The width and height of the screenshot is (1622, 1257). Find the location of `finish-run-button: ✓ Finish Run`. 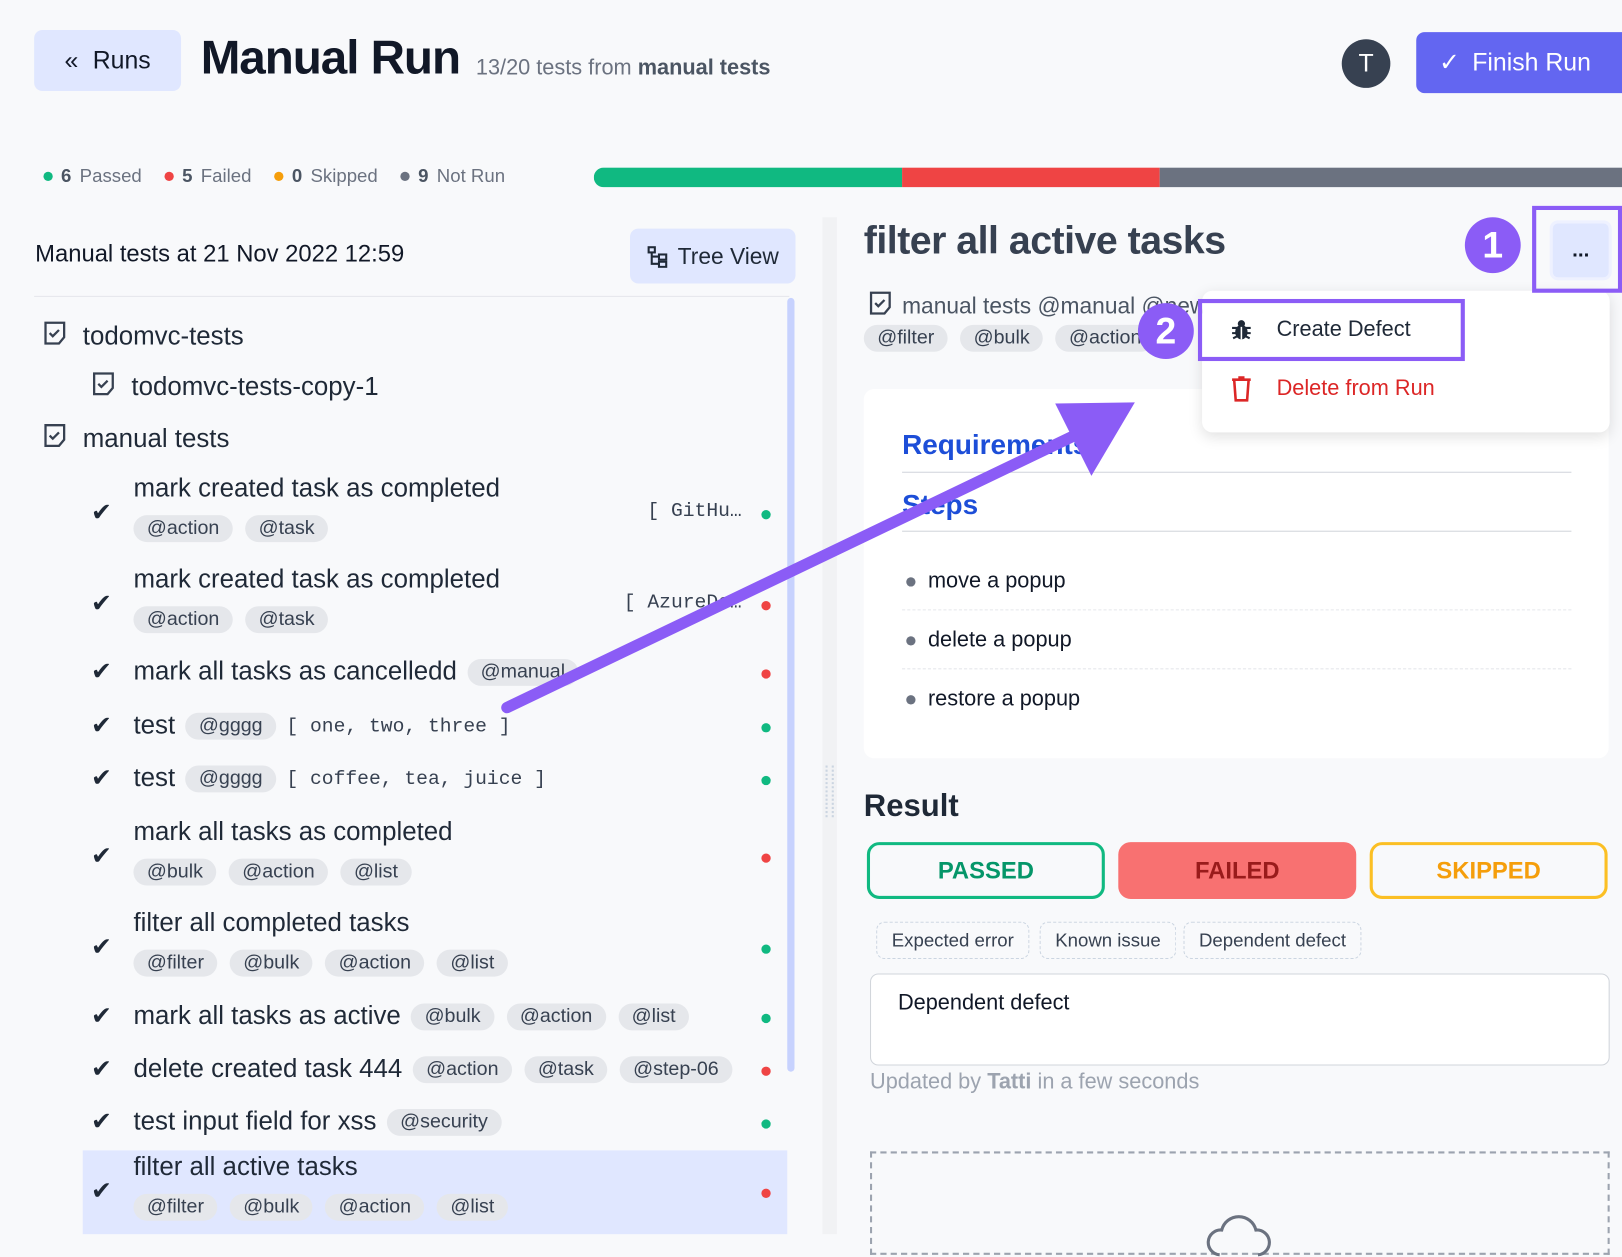

finish-run-button: ✓ Finish Run is located at coordinates (1519, 63).